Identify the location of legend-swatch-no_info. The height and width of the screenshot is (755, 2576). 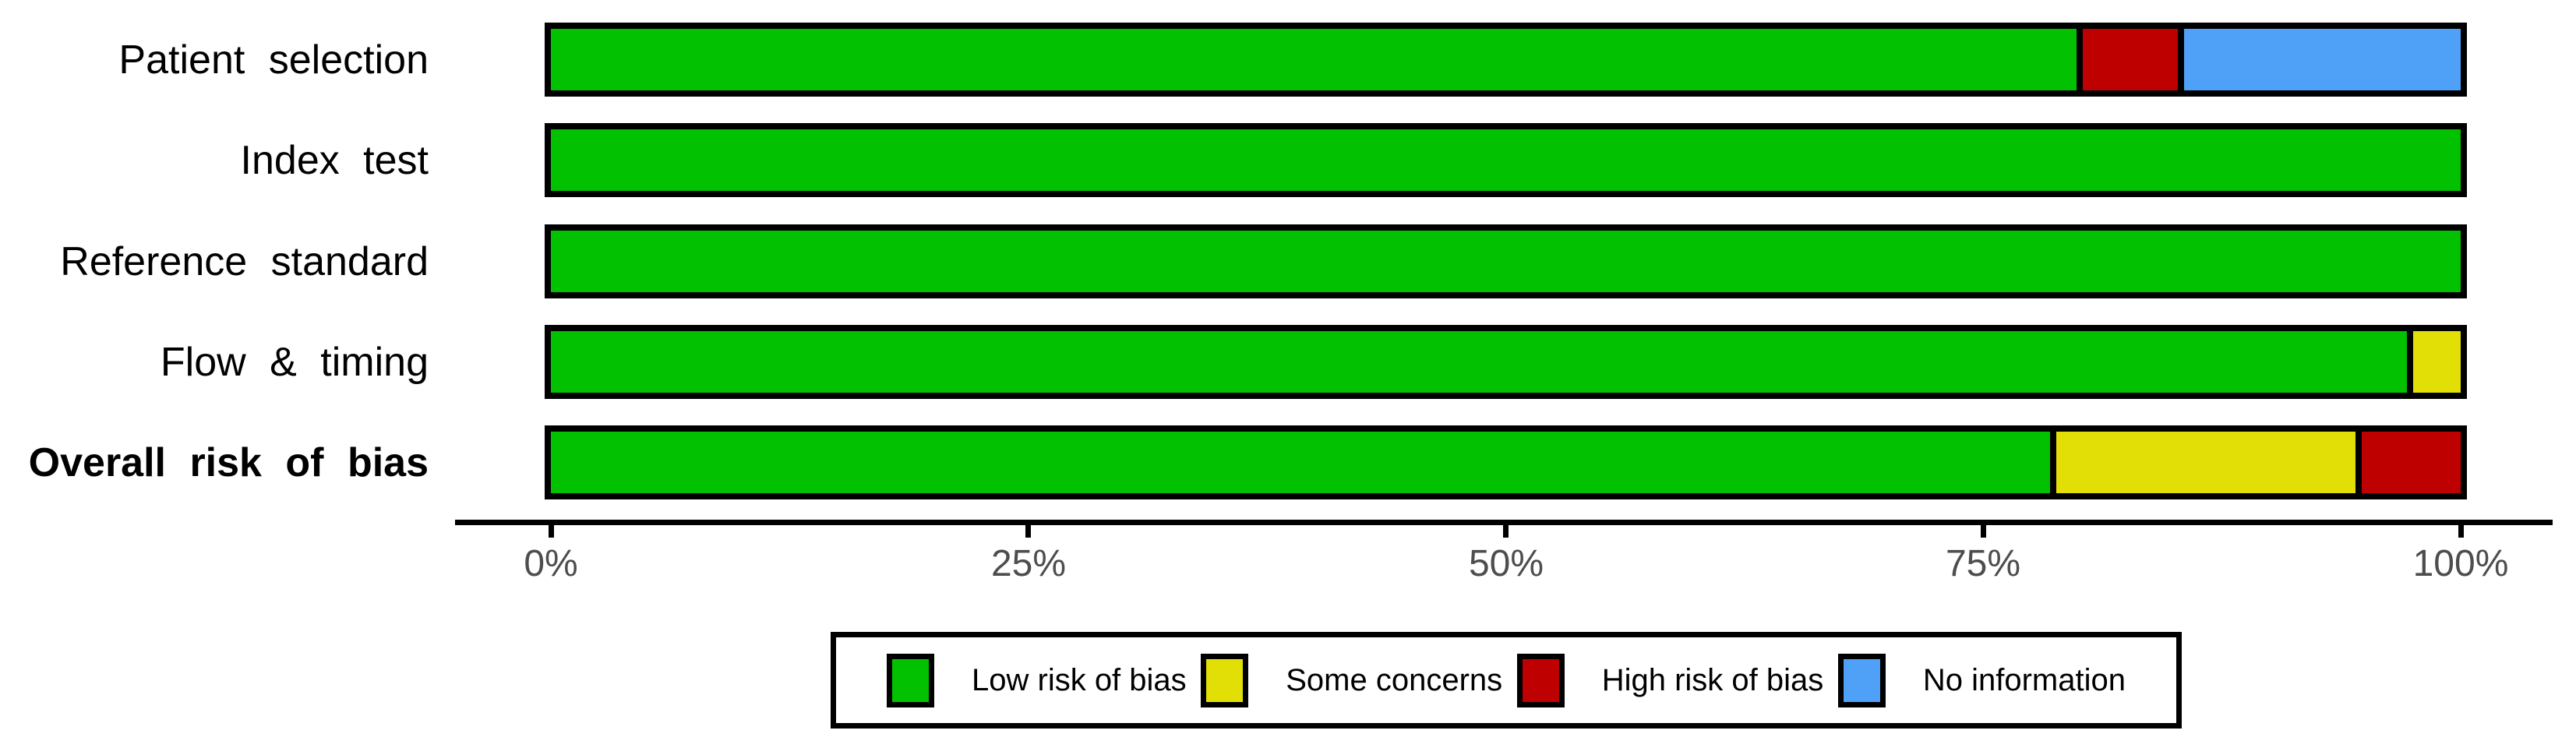
(1861, 680).